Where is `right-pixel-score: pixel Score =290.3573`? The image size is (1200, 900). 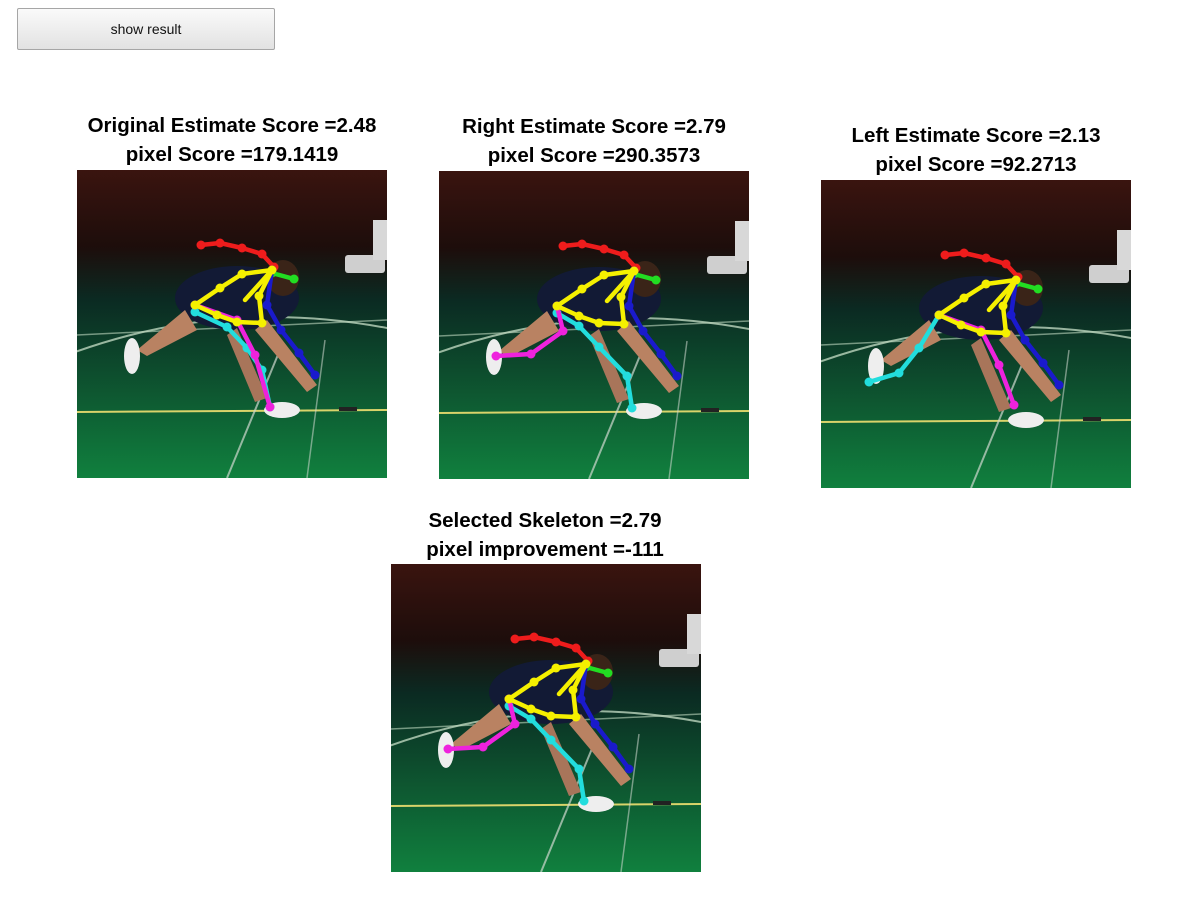 right-pixel-score: pixel Score =290.3573 is located at coordinates (594, 155).